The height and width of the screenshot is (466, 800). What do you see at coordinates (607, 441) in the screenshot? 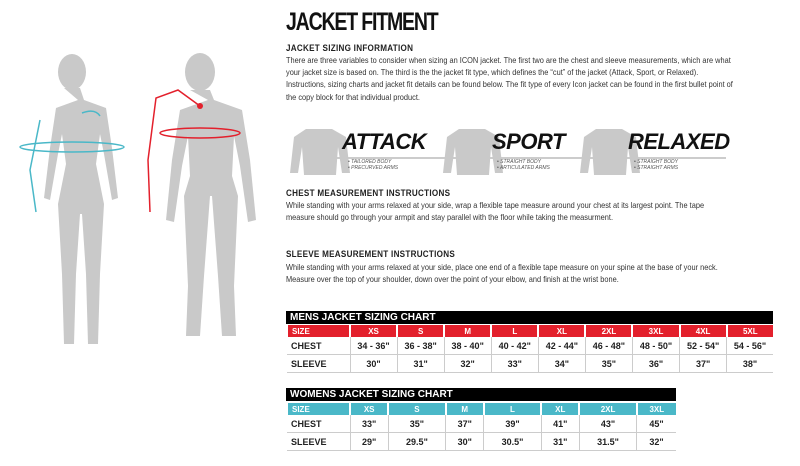
I see `table-cell: 31.5"` at bounding box center [607, 441].